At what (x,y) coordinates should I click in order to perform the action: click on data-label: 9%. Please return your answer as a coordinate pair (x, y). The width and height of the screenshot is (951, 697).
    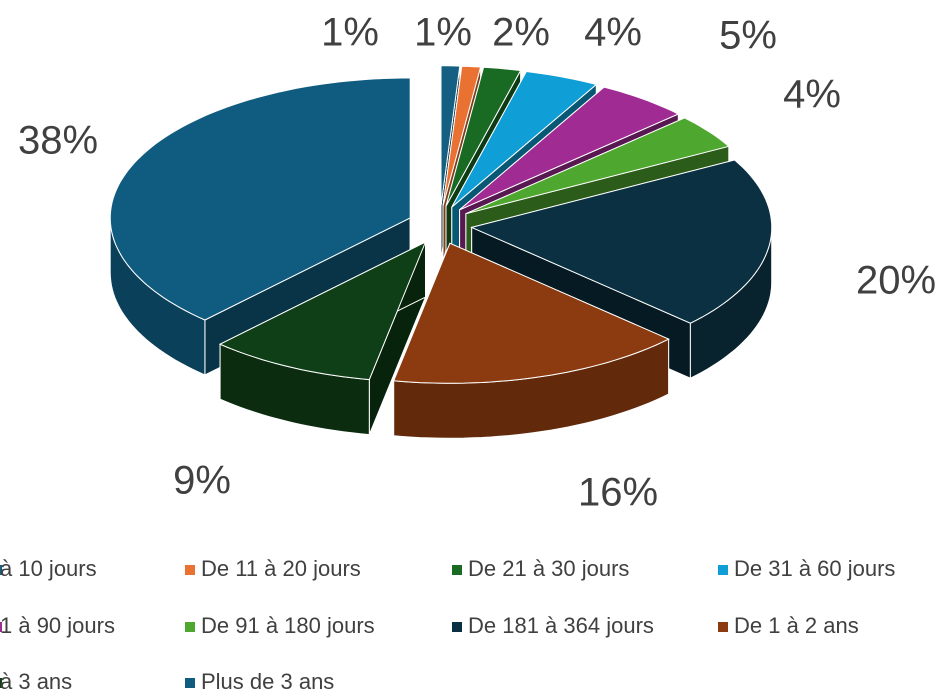
    Looking at the image, I should click on (202, 481).